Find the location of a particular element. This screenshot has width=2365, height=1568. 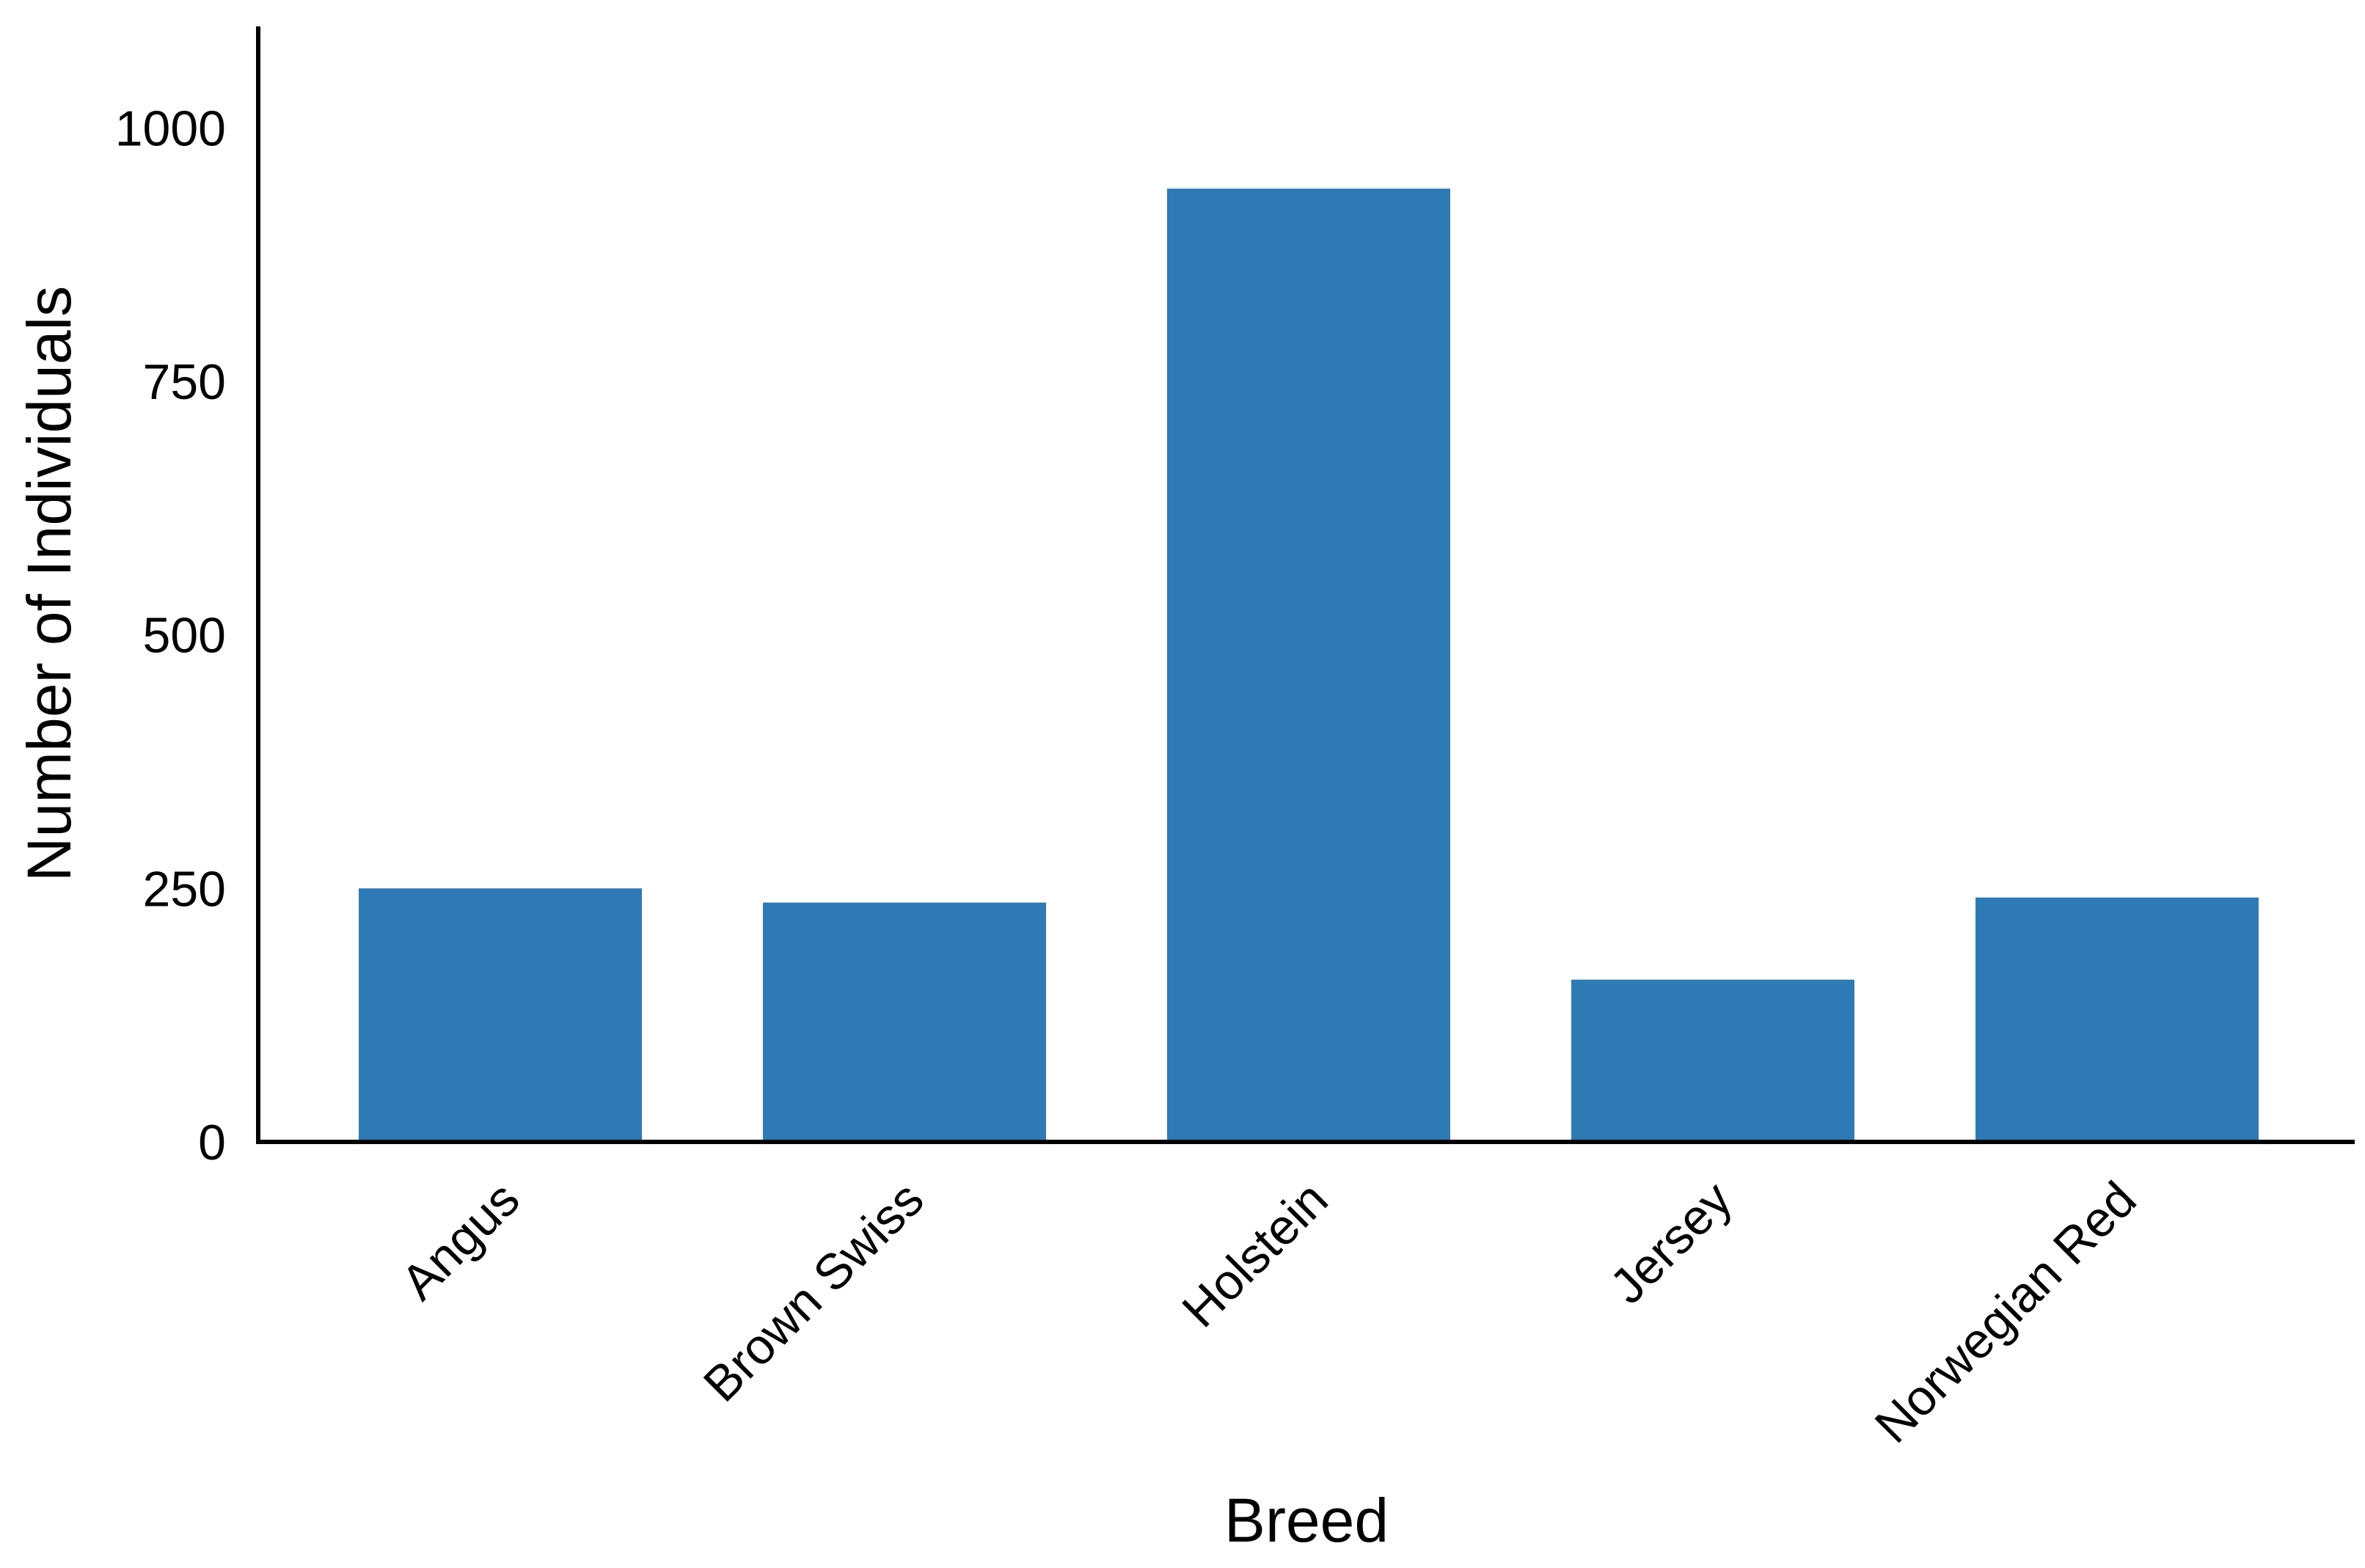

bar-jersey is located at coordinates (1712, 1060).